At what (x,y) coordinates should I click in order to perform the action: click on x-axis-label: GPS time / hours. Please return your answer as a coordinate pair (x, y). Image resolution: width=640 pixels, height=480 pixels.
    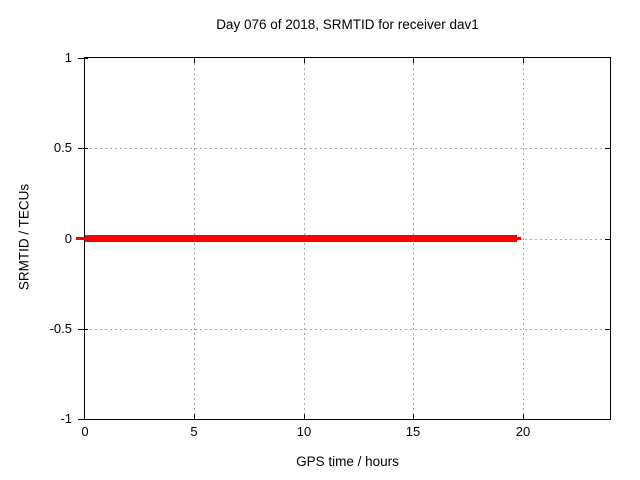
    Looking at the image, I should click on (347, 461).